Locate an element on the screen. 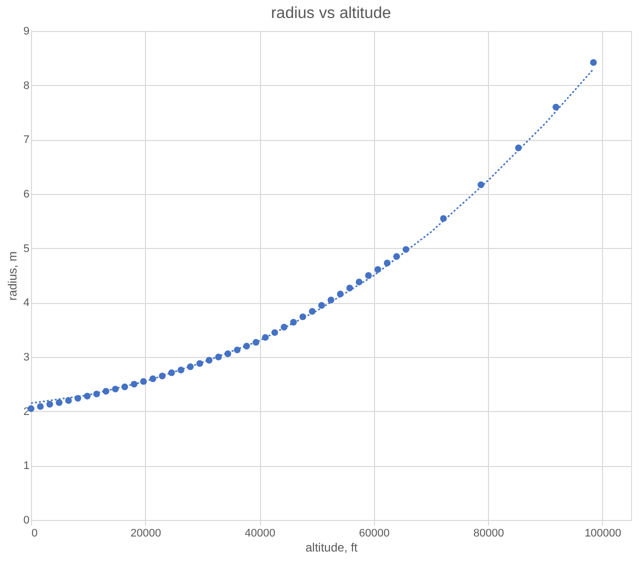  y-tick-label: 0 is located at coordinates (26, 520).